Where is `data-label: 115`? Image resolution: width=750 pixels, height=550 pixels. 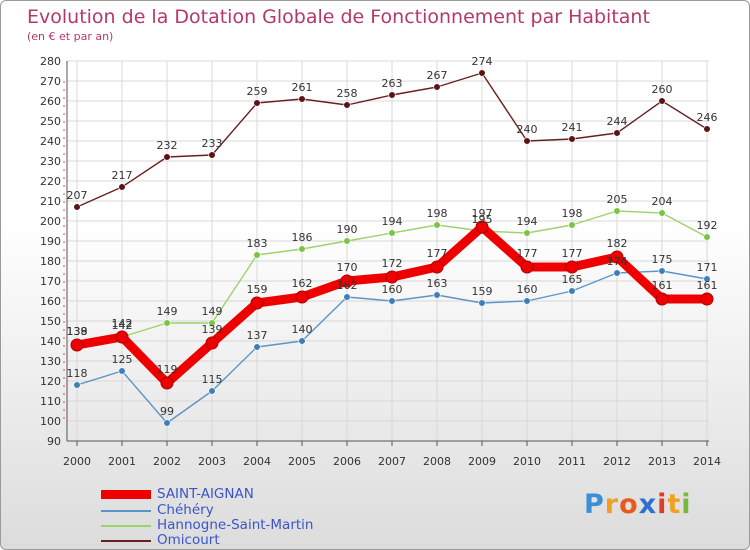 data-label: 115 is located at coordinates (212, 379).